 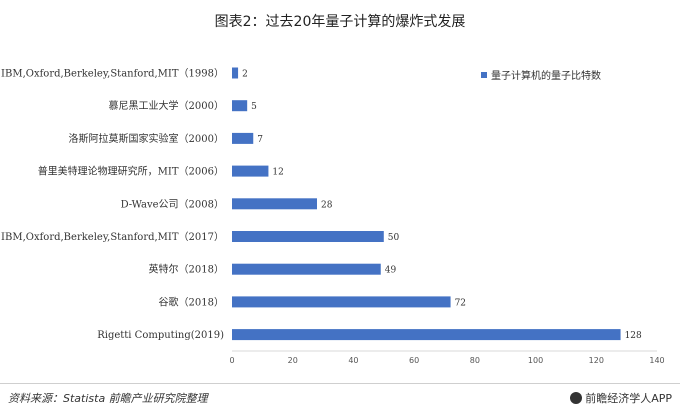 What do you see at coordinates (576, 398) in the screenshot?
I see `brand-logo-icon` at bounding box center [576, 398].